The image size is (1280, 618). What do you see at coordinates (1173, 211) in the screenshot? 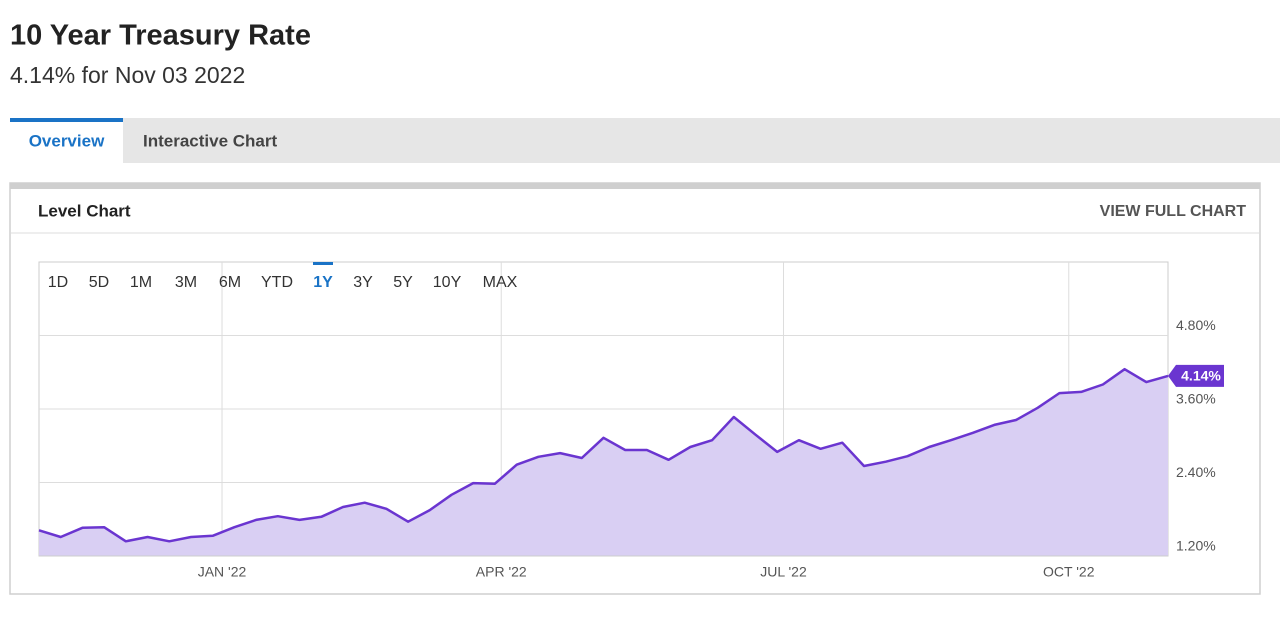
I see `view-full-chart: VIEW FULL CHART` at bounding box center [1173, 211].